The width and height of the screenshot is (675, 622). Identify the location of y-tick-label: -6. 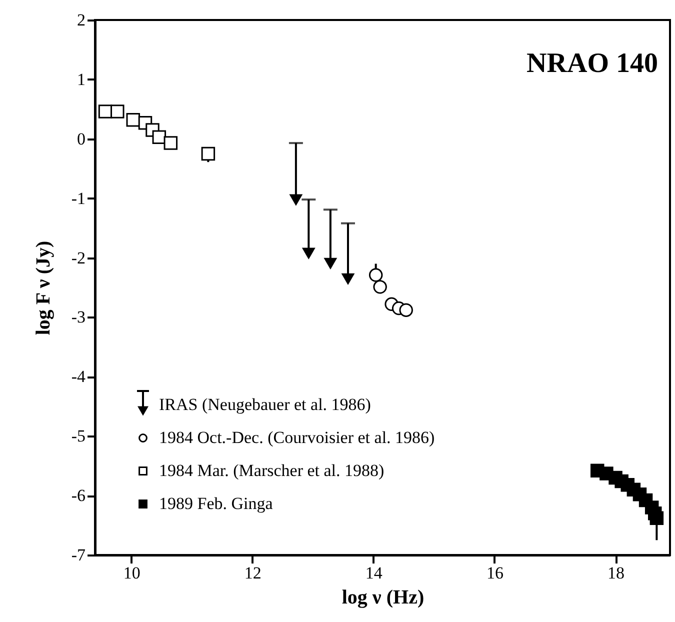
(78, 496).